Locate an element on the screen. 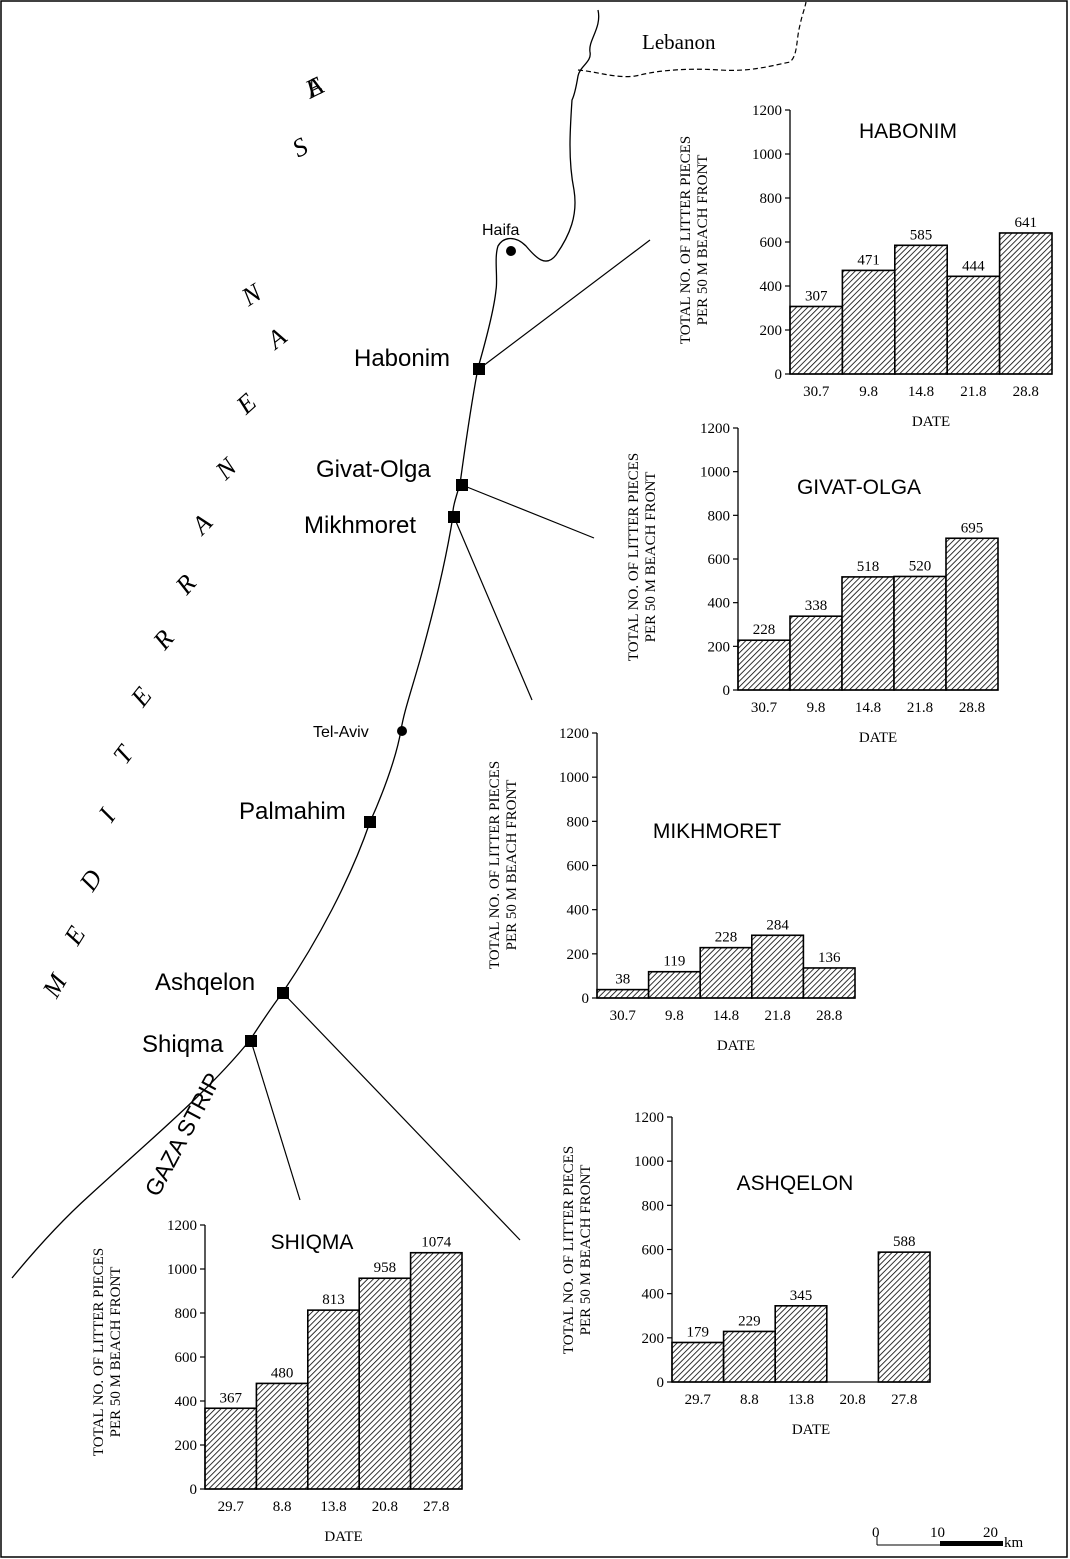  bar-value-label: 518 is located at coordinates (868, 567).